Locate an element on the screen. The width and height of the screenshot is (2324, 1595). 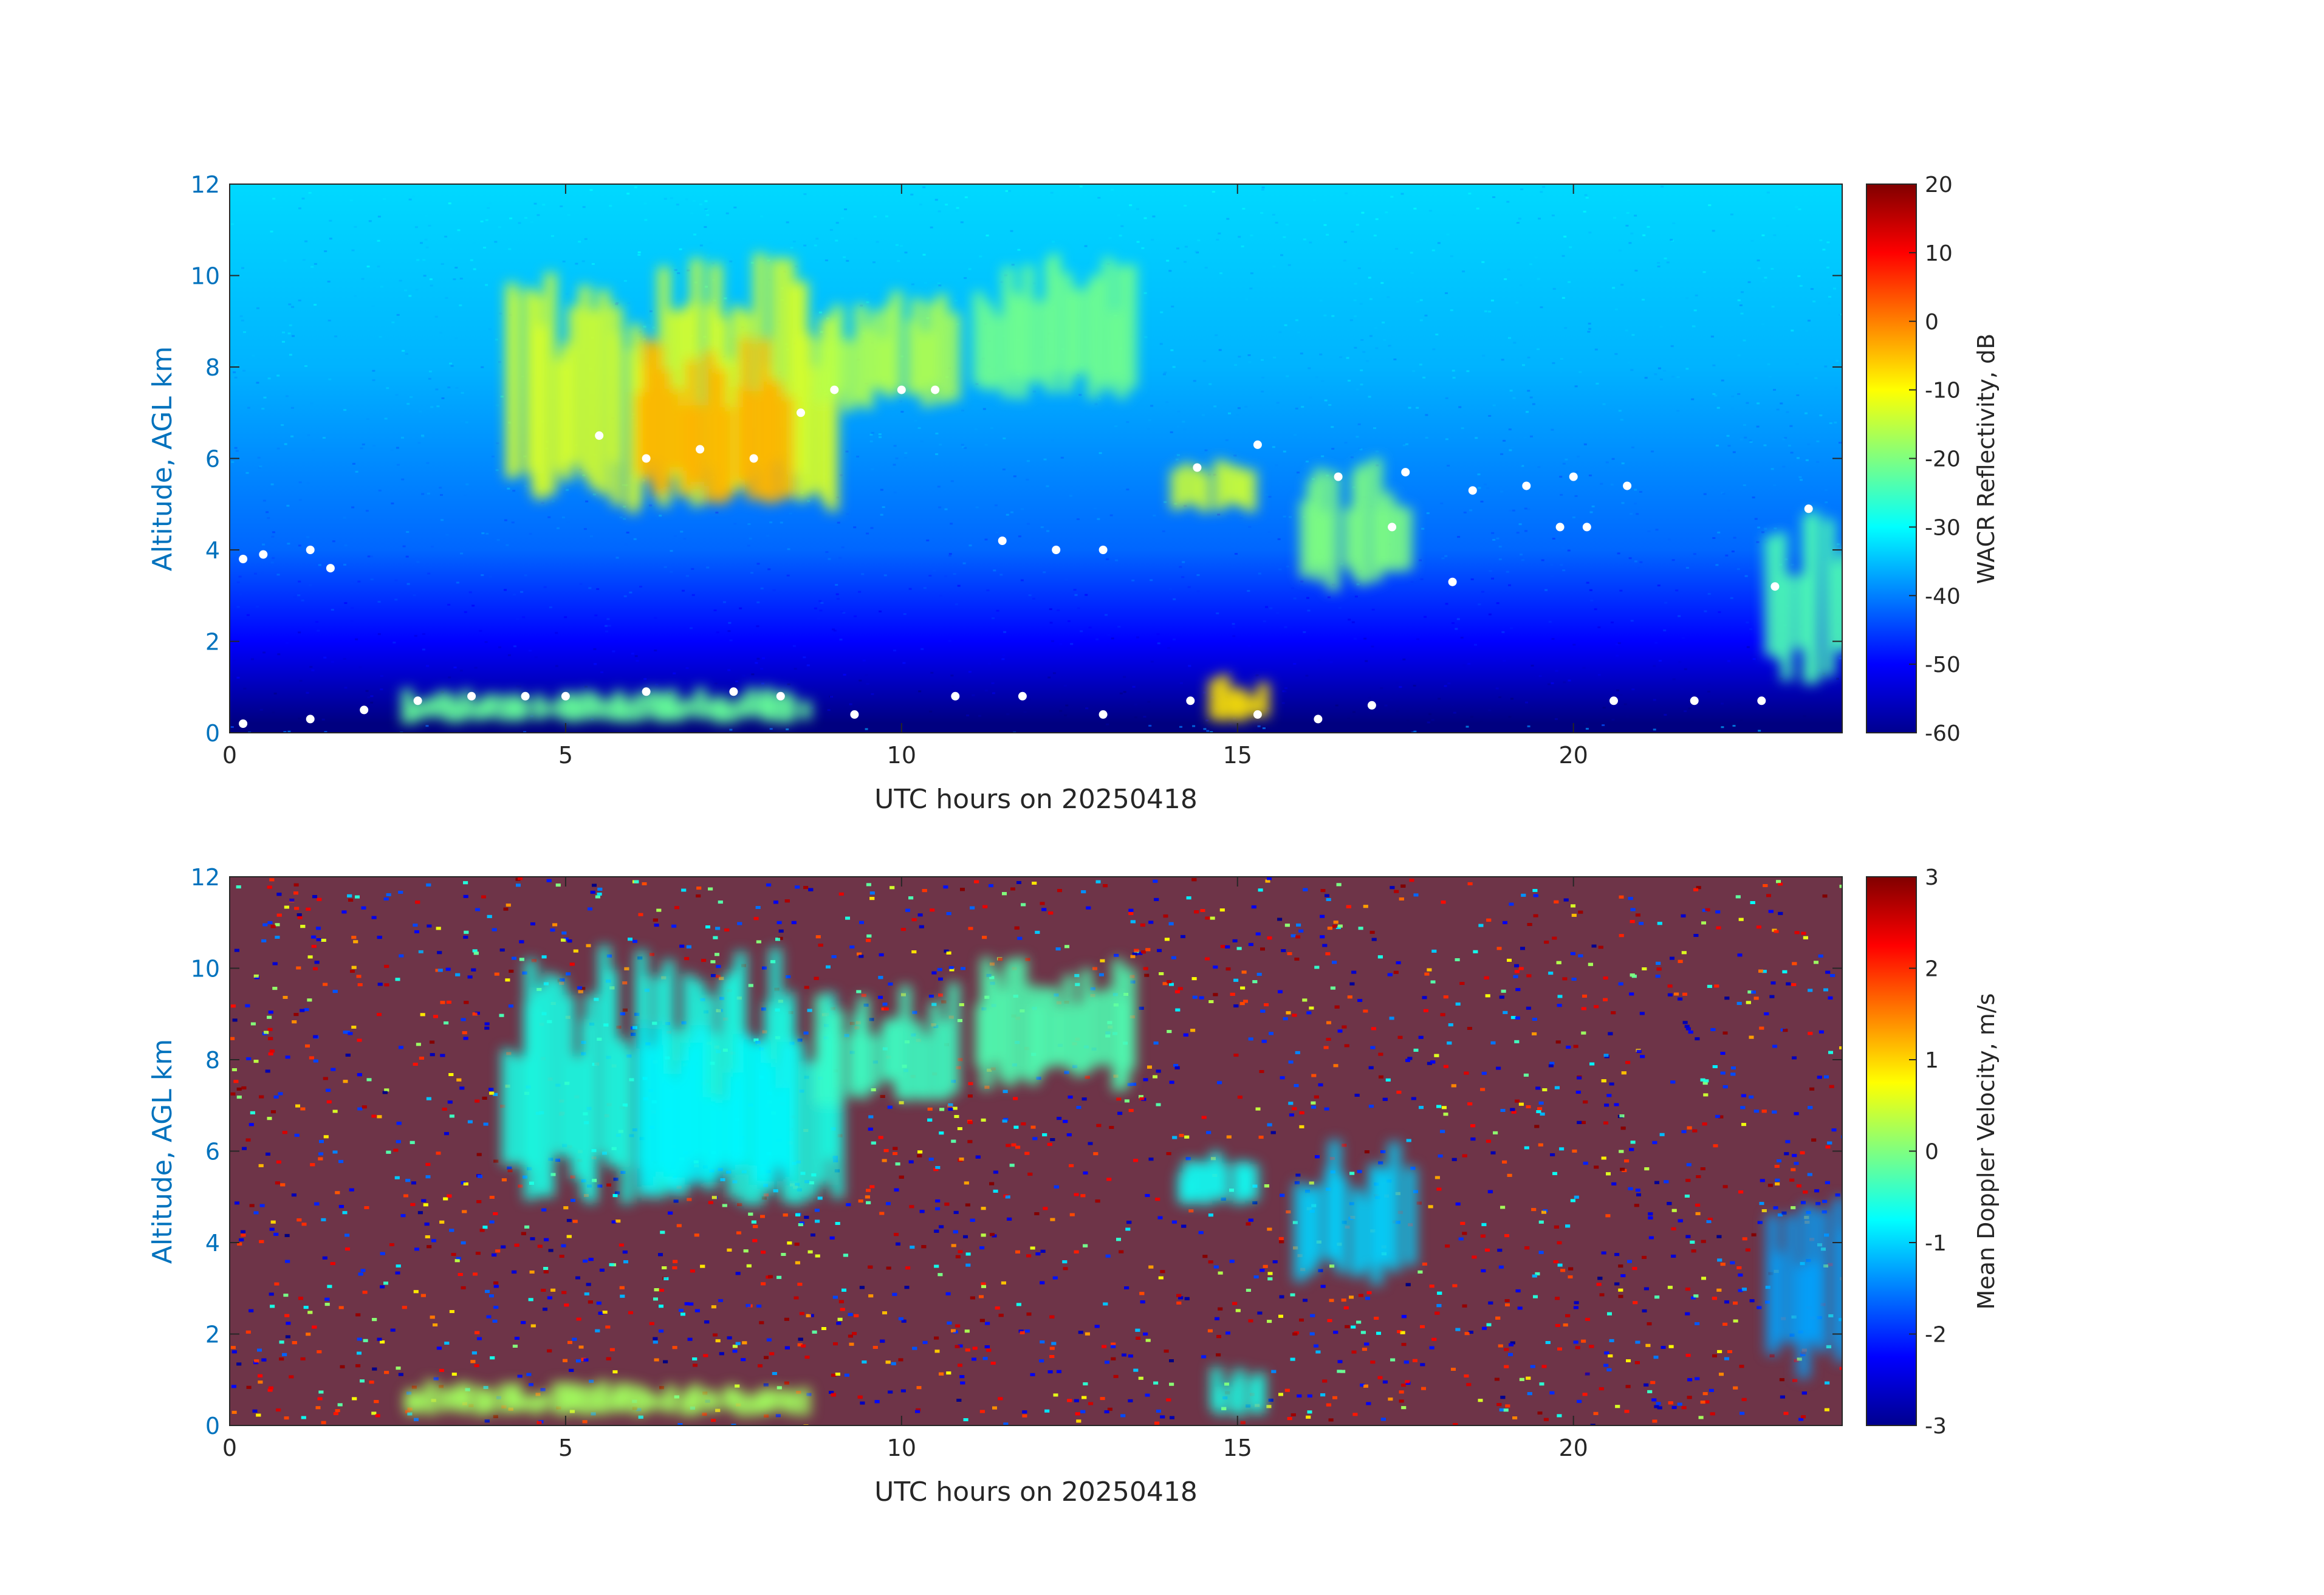
y-tick-label: 12 is located at coordinates (205, 185).